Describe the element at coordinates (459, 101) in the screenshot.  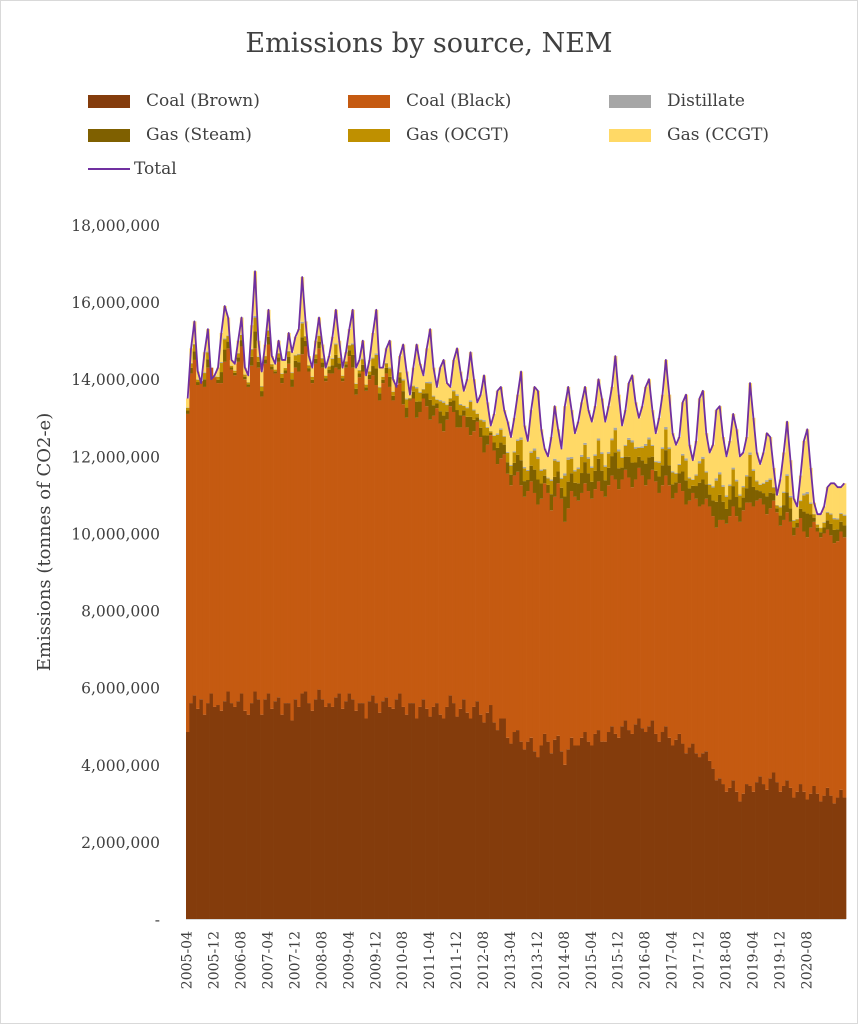
I see `legend-label-coal-black: Coal (Black)` at that location.